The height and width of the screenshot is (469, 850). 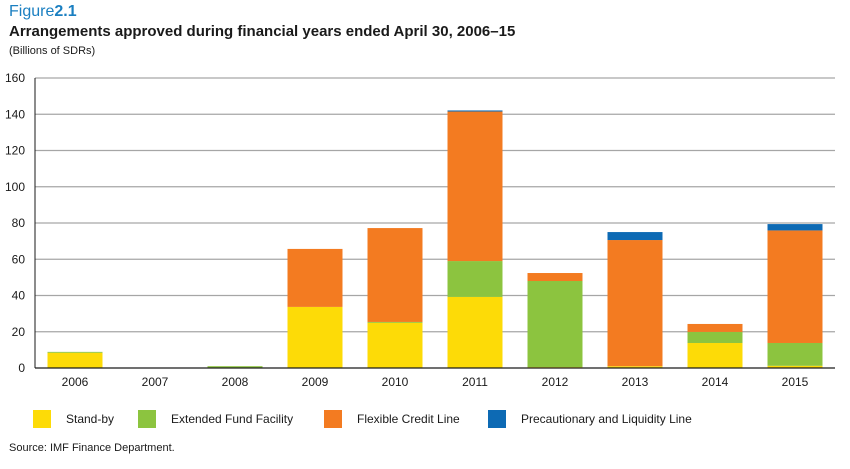 I want to click on legend-item: Extended Fund Facility, so click(x=215, y=419).